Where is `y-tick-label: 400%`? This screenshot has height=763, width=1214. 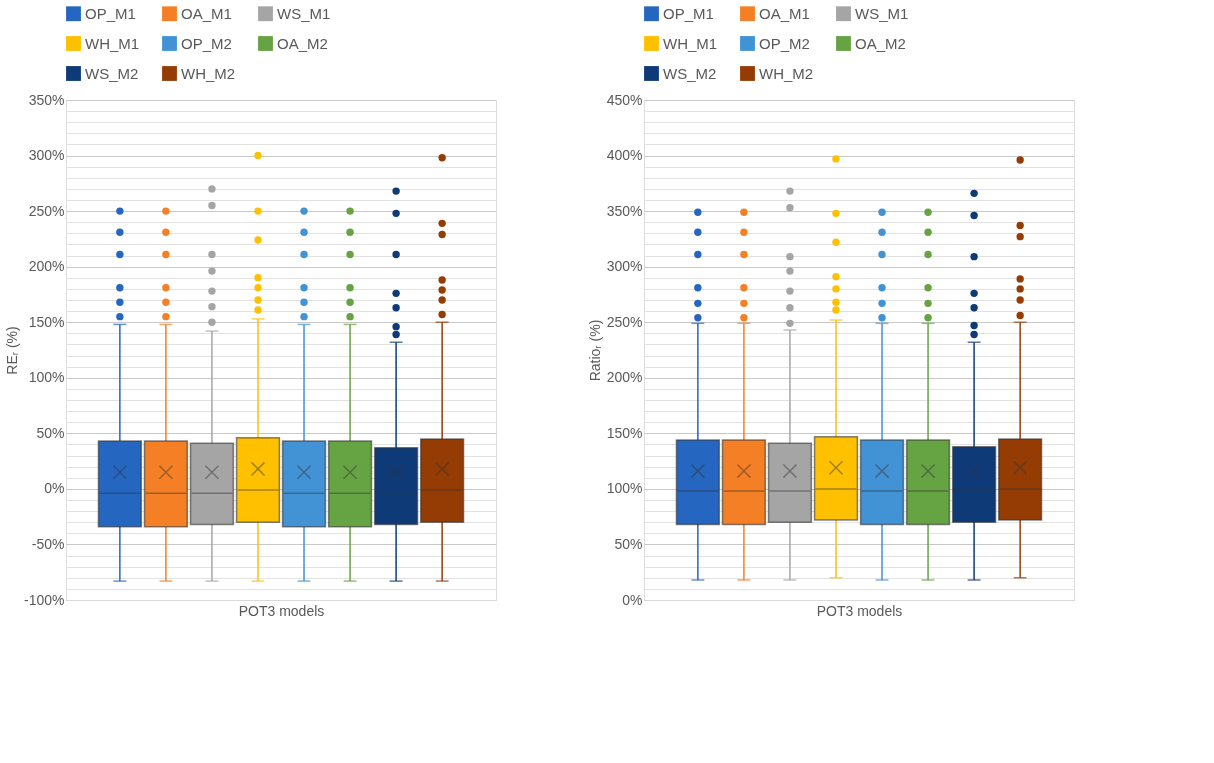 y-tick-label: 400% is located at coordinates (624, 155).